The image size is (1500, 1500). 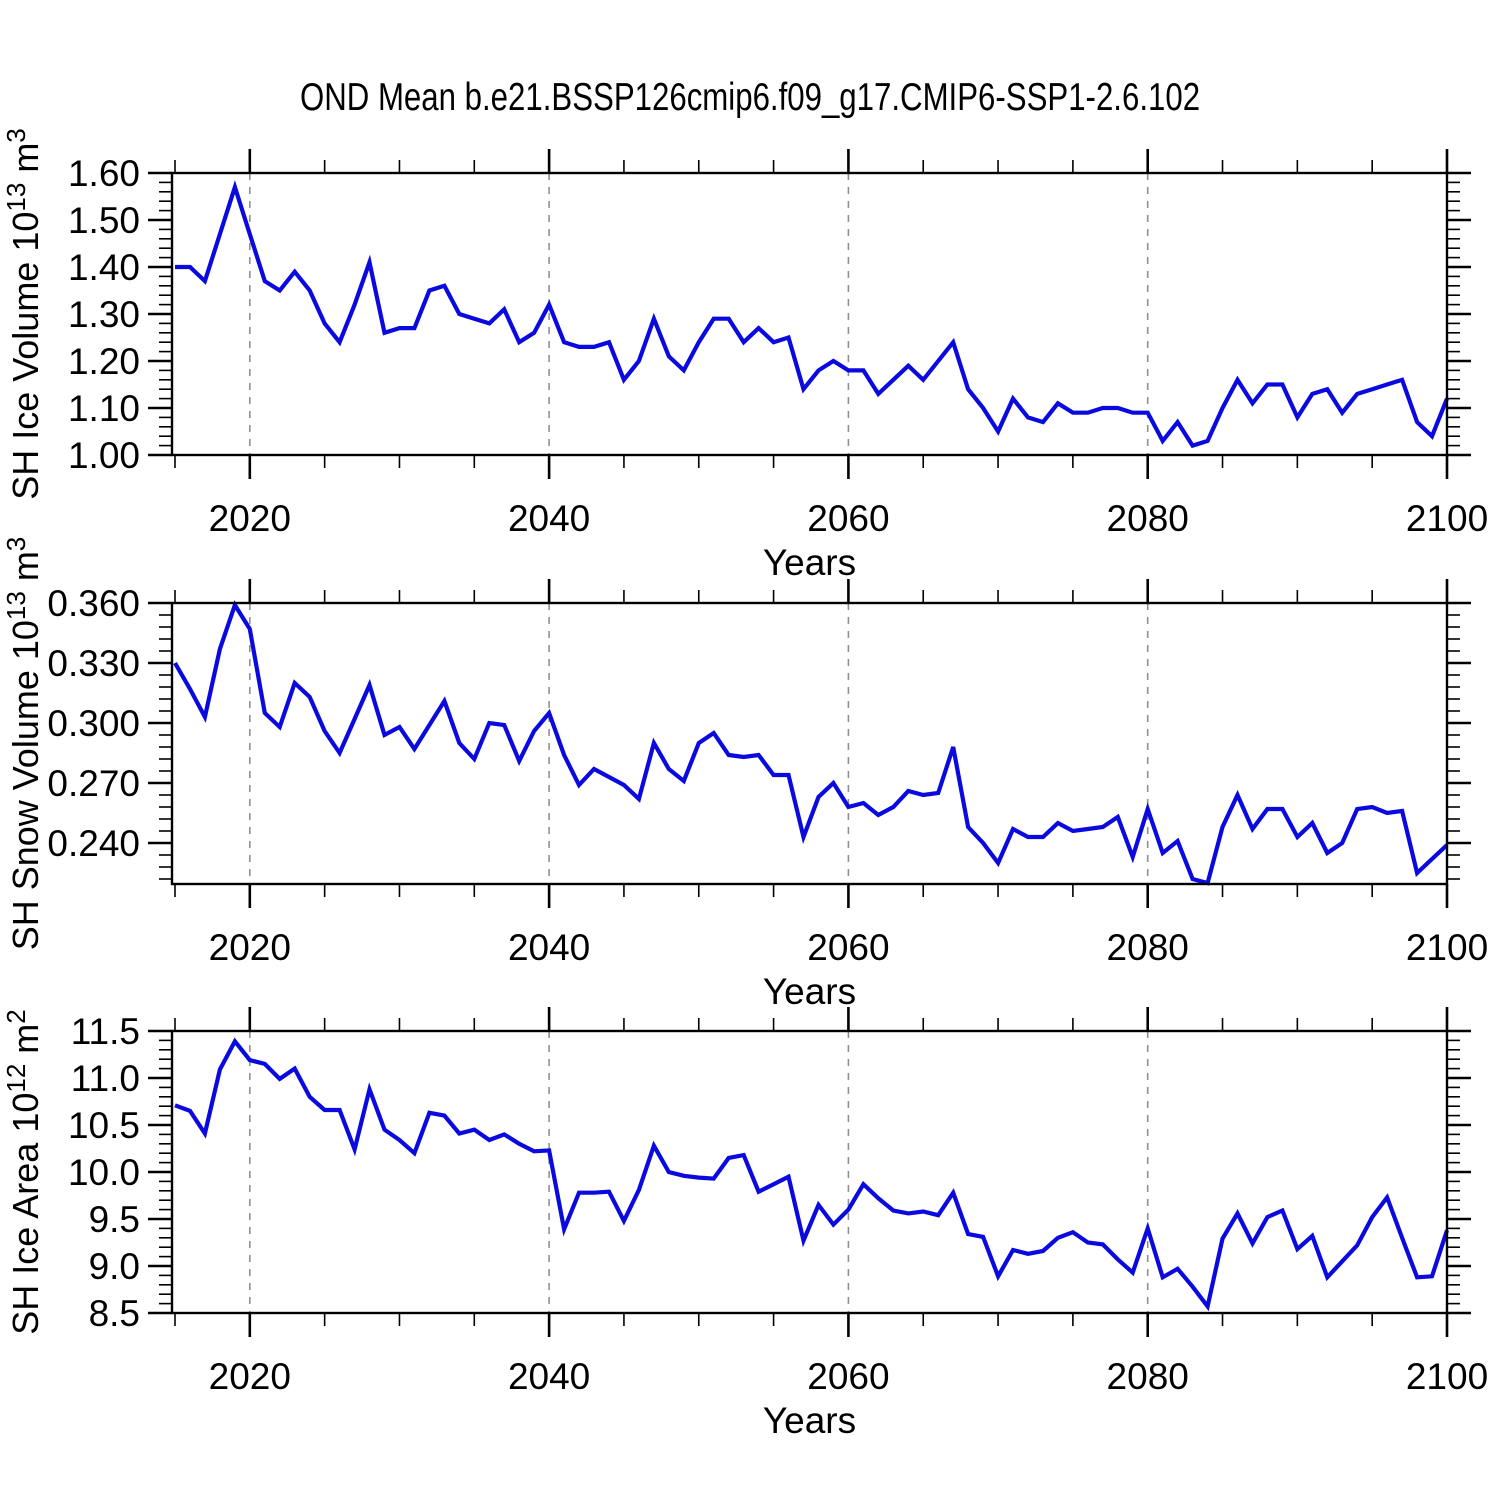 What do you see at coordinates (104, 408) in the screenshot?
I see `svg-text: 1.10` at bounding box center [104, 408].